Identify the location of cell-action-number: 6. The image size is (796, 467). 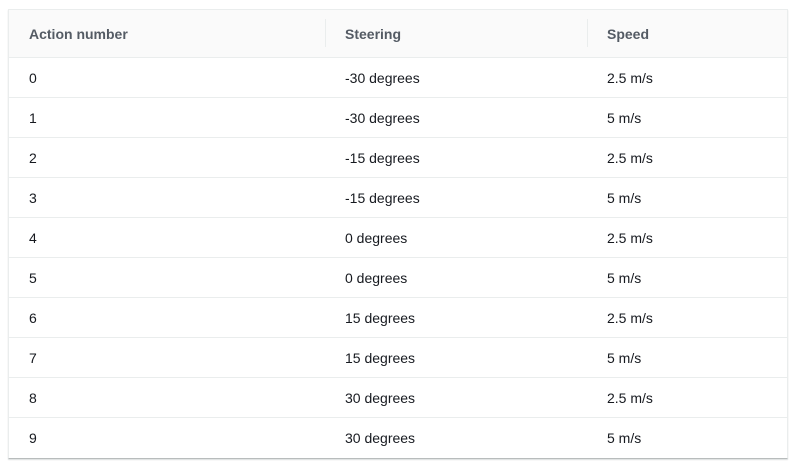
(167, 317).